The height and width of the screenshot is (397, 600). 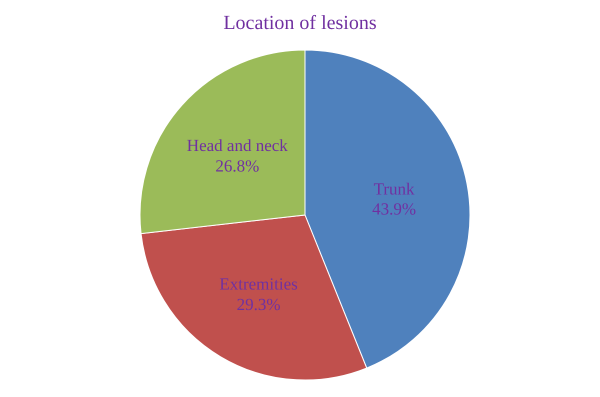 I want to click on data-label: 29.3%, so click(x=258, y=304).